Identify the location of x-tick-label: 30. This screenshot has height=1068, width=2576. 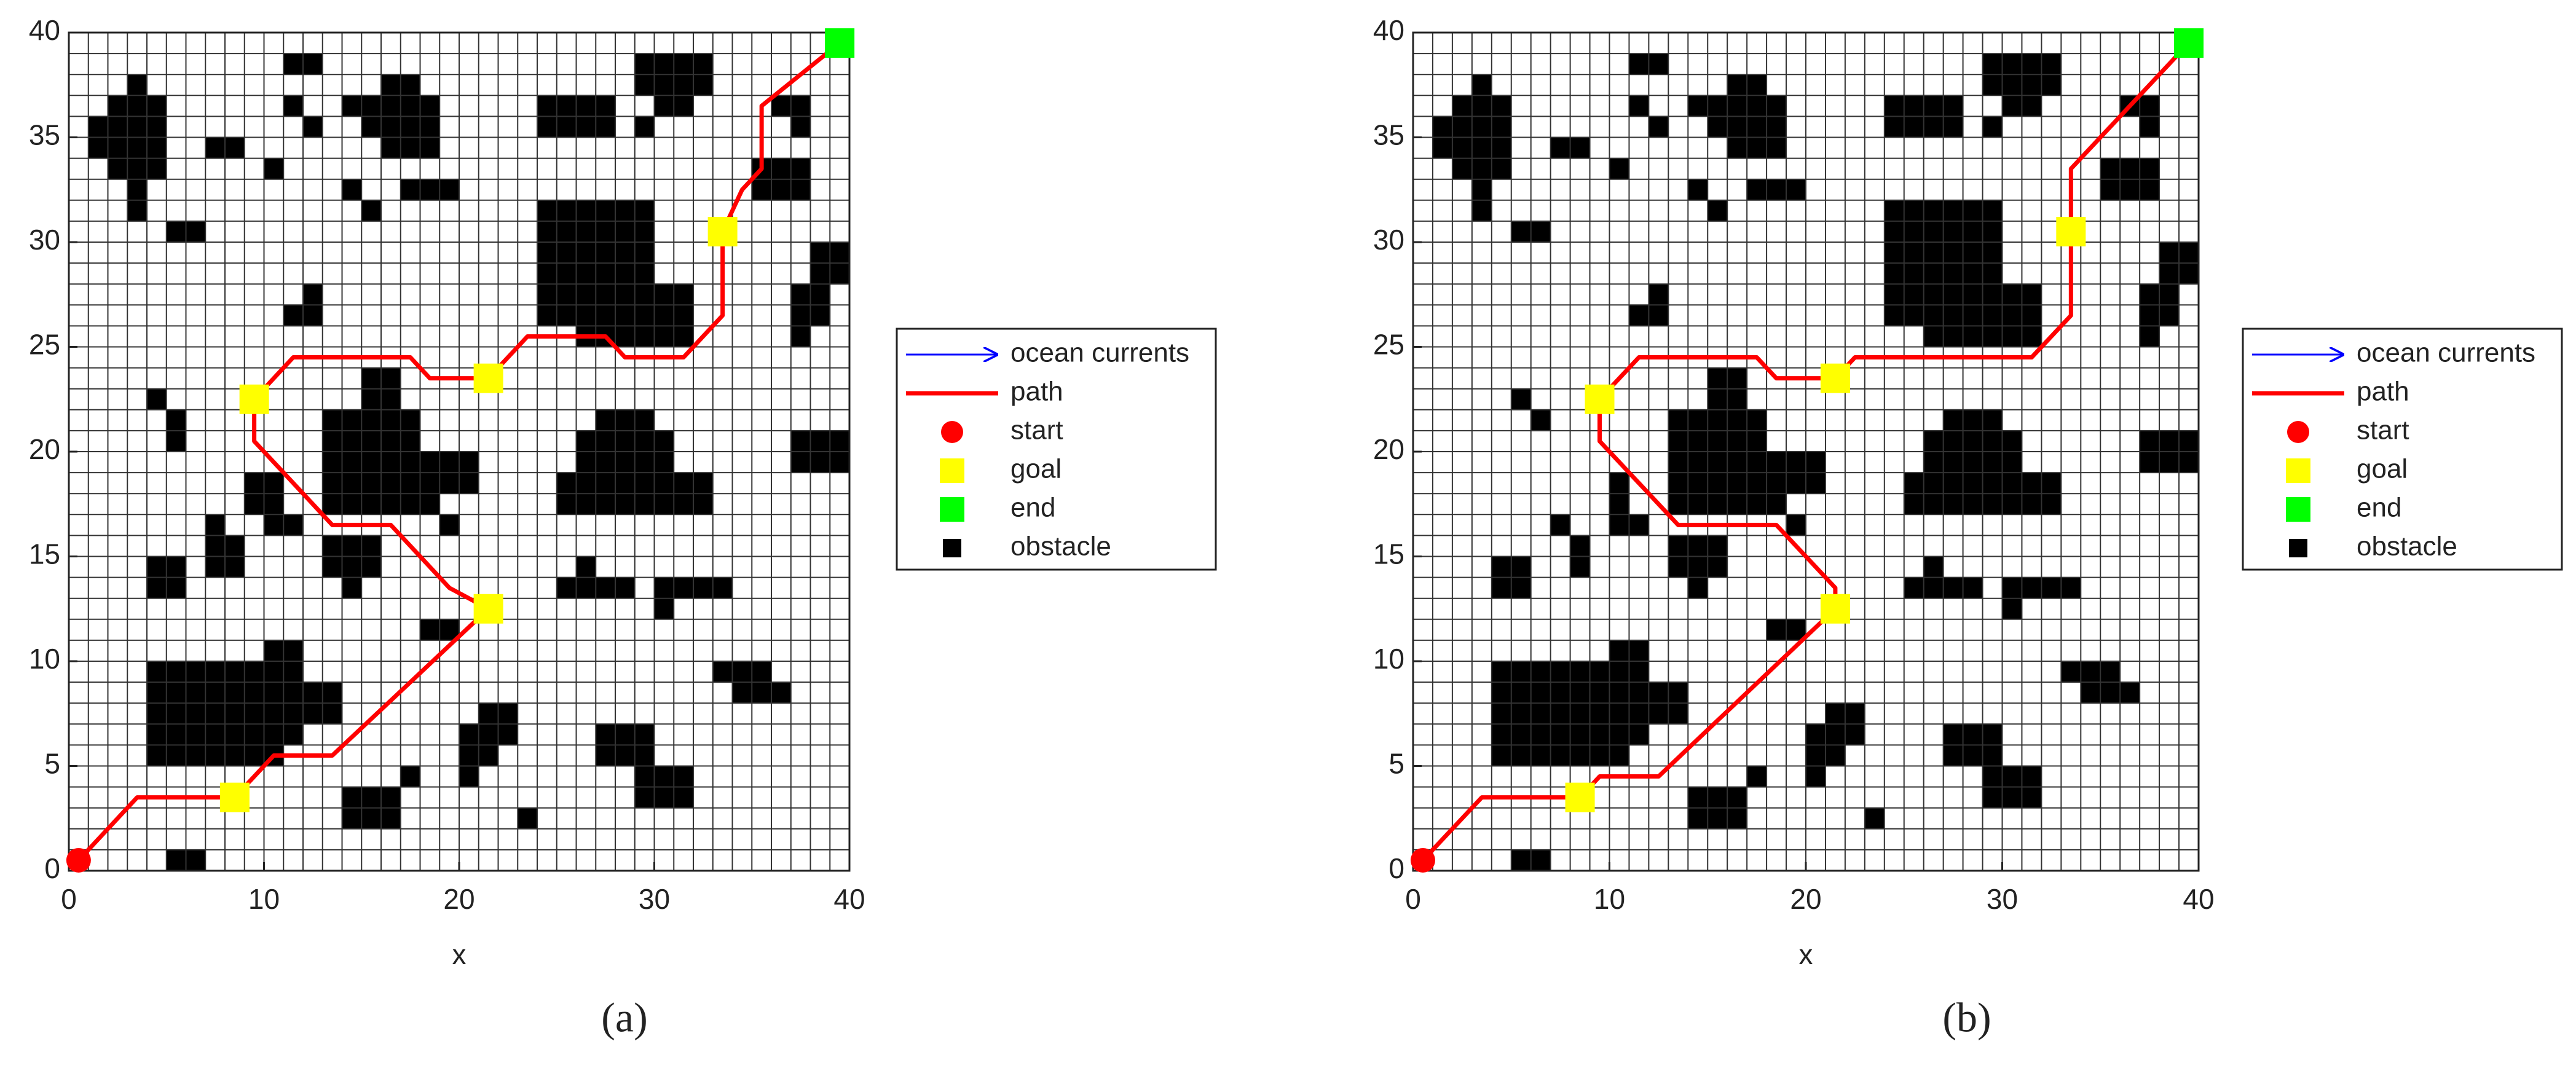
(2003, 899).